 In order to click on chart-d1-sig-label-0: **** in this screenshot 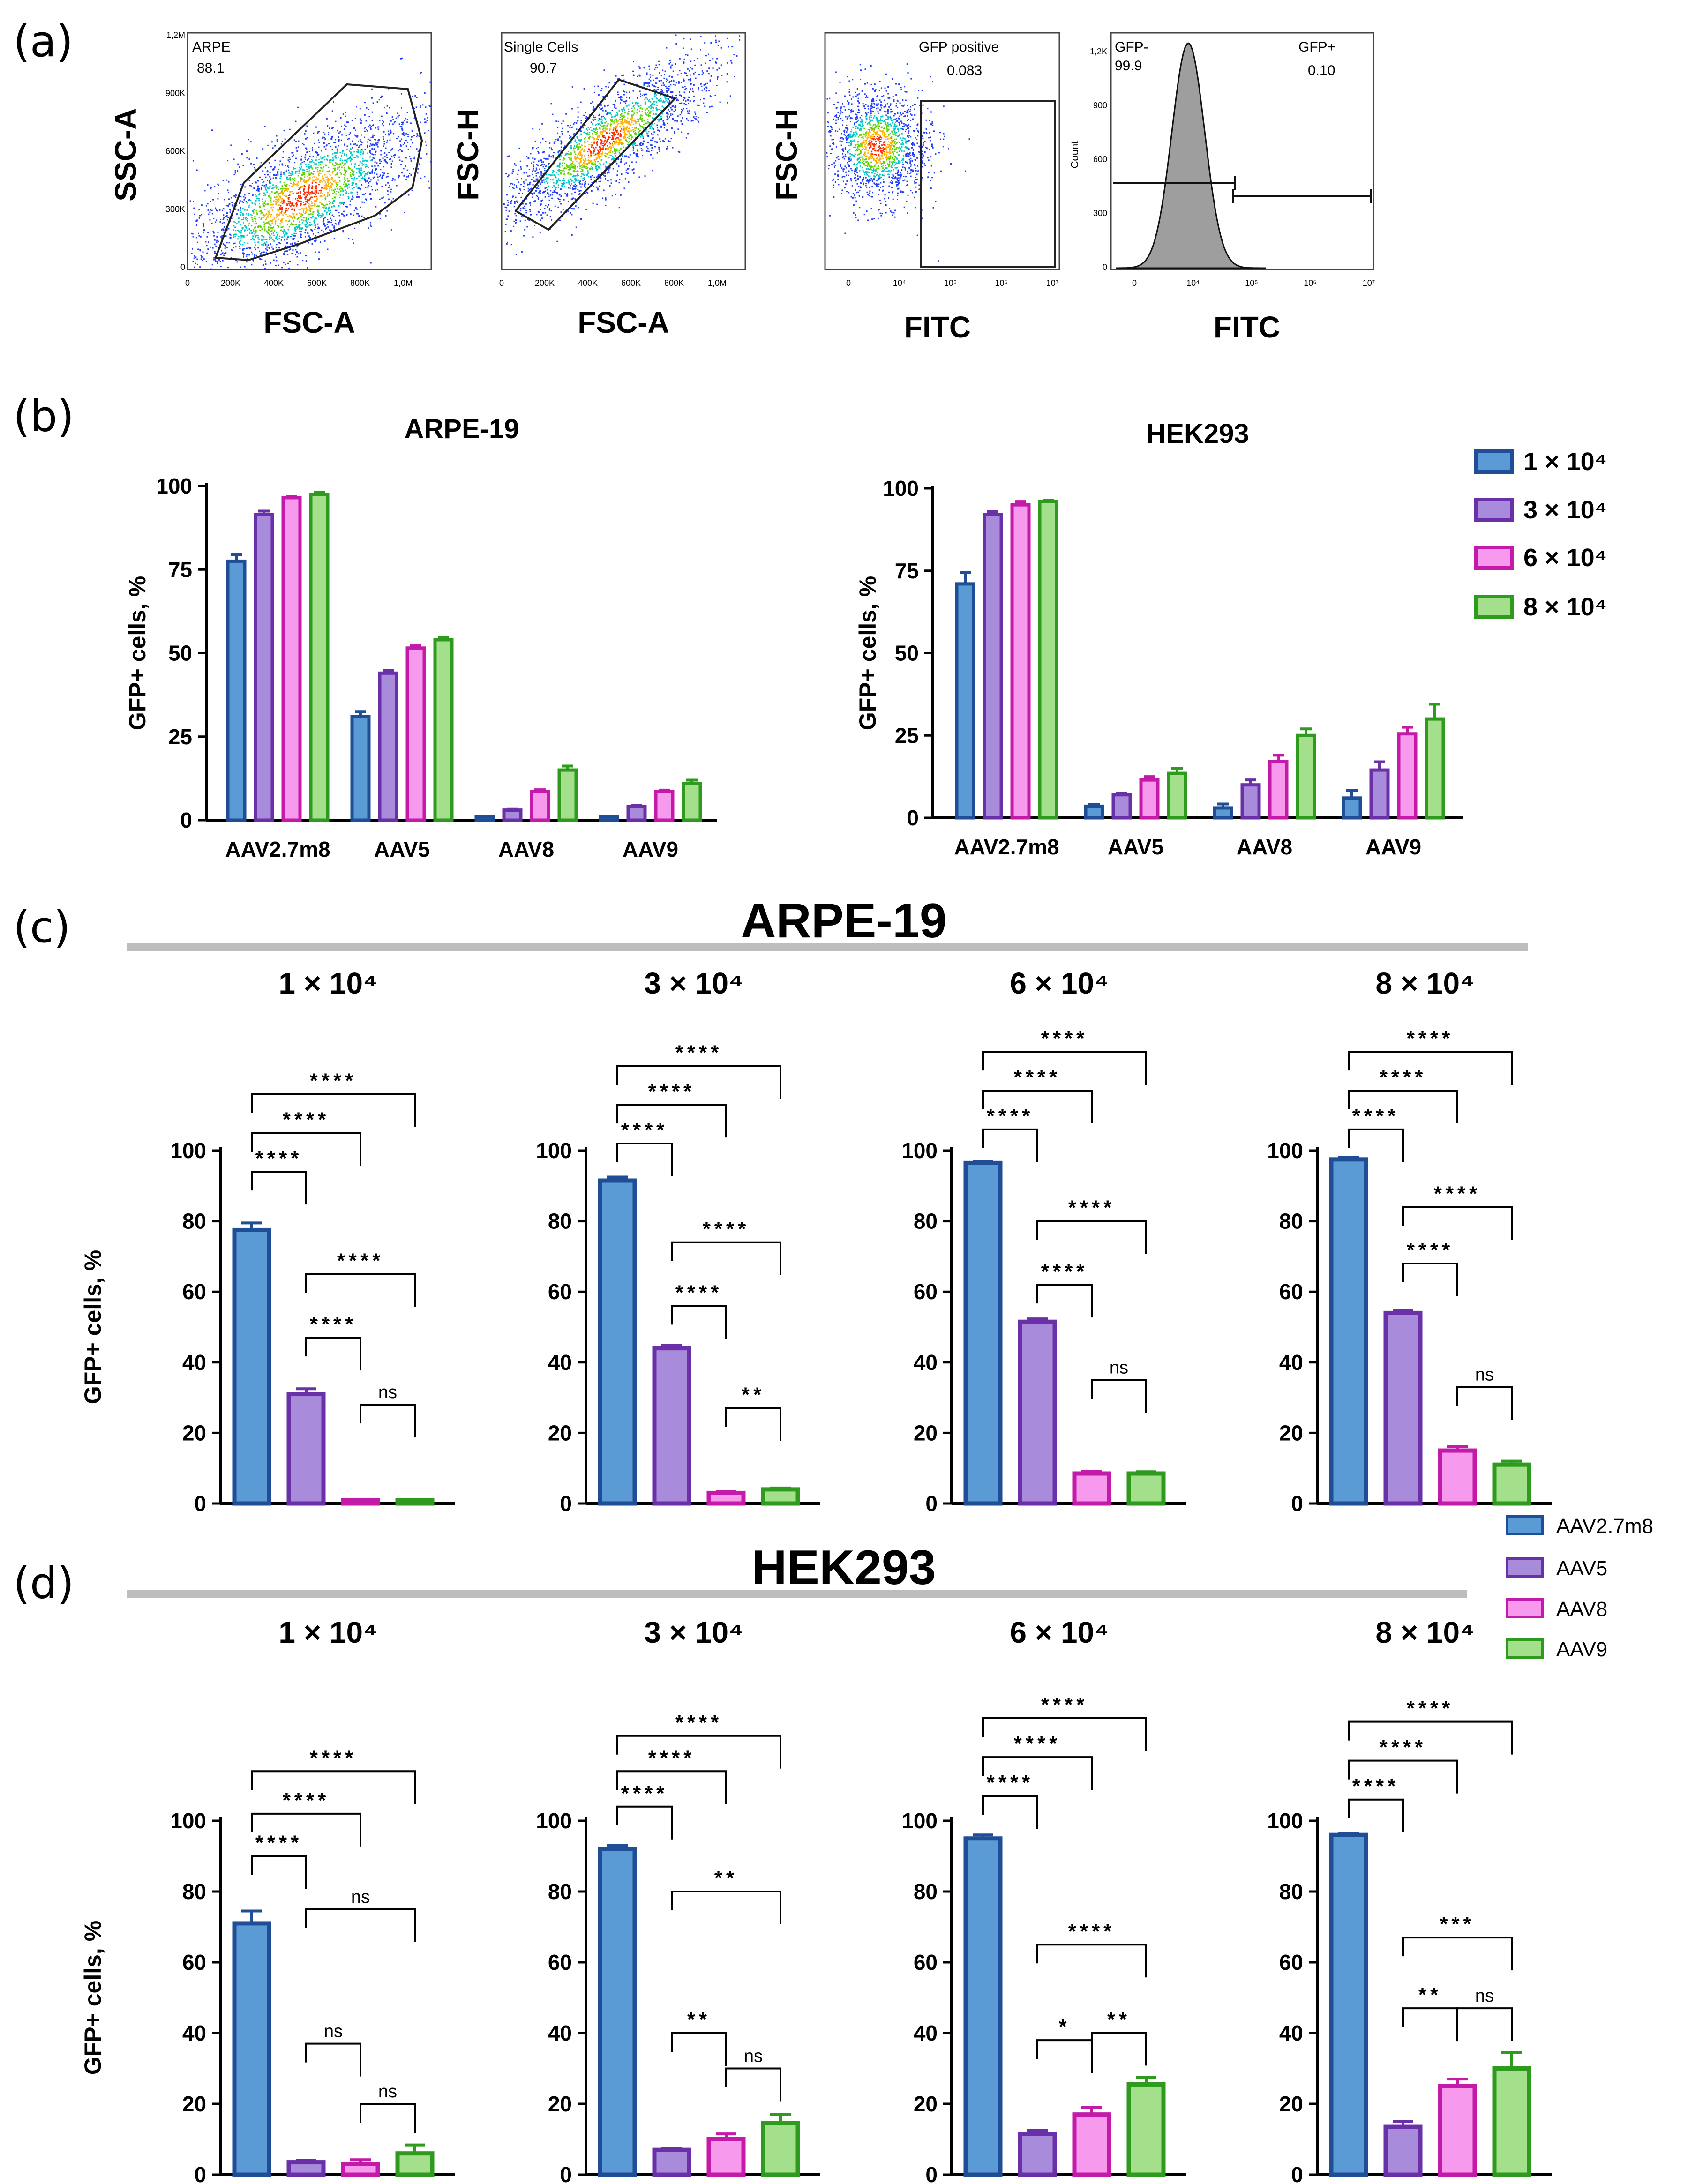, I will do `click(279, 1843)`.